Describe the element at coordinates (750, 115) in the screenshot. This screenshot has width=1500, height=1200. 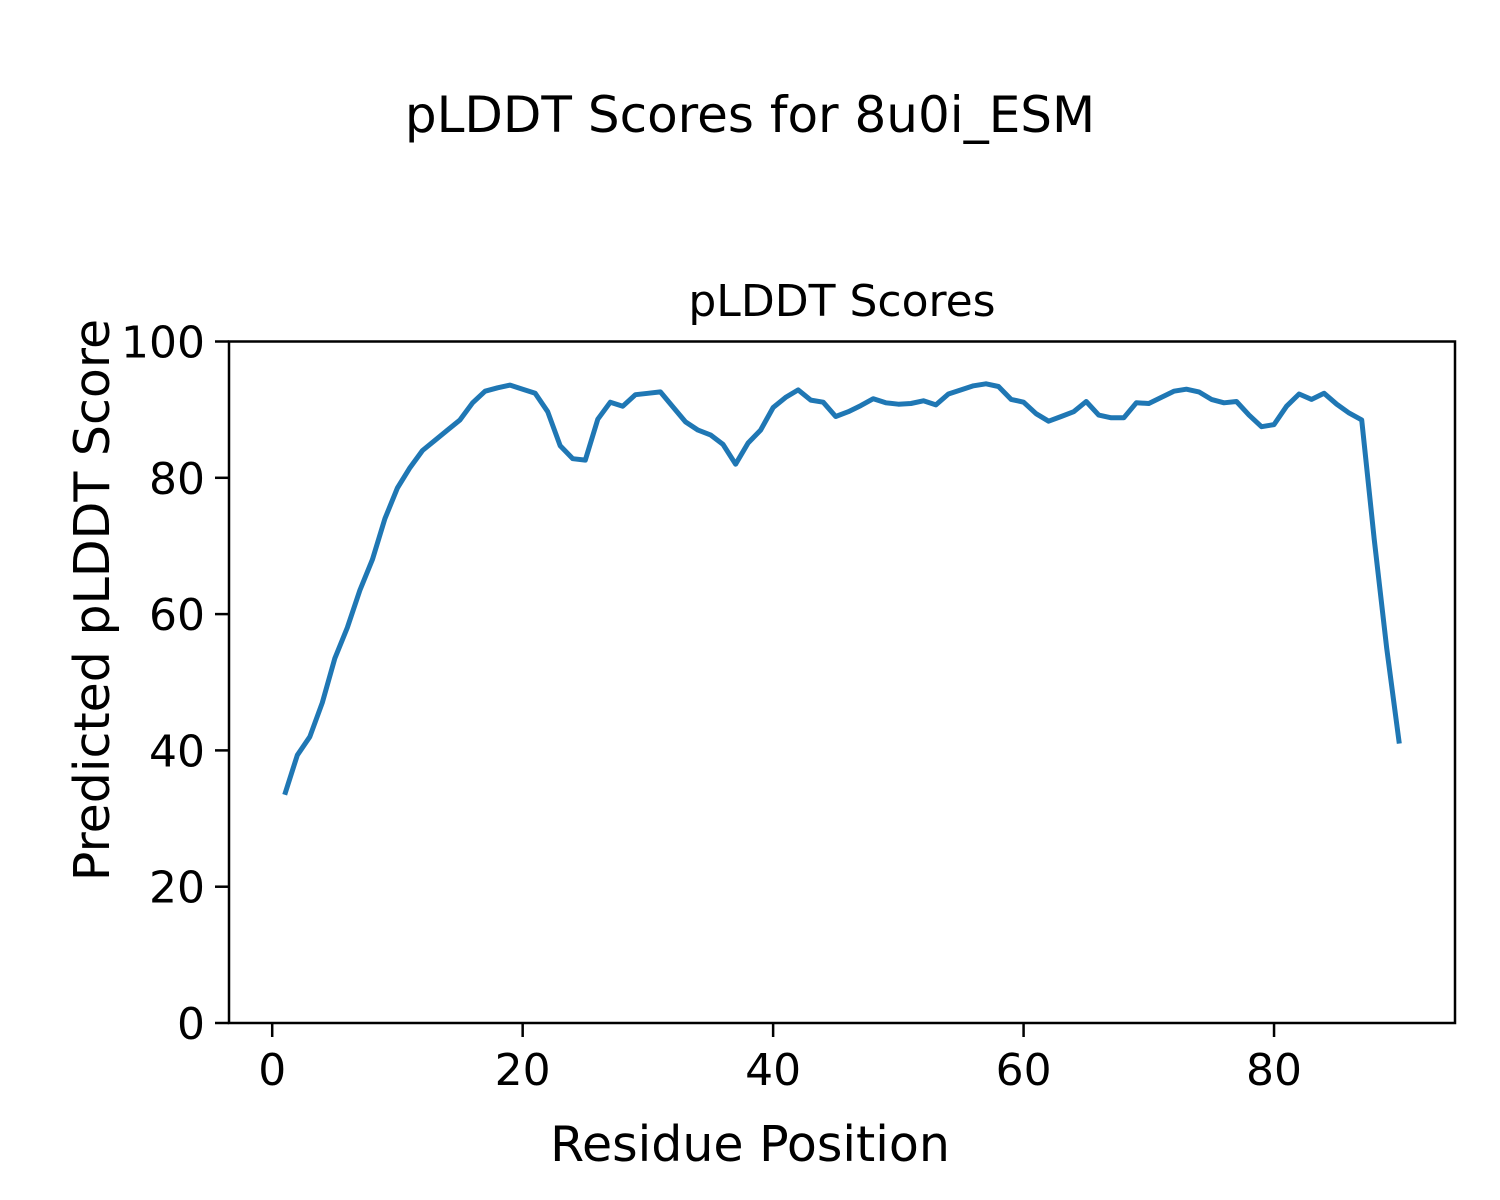
I see `figure-title: pLDDT Scores for 8u0i_ESM` at that location.